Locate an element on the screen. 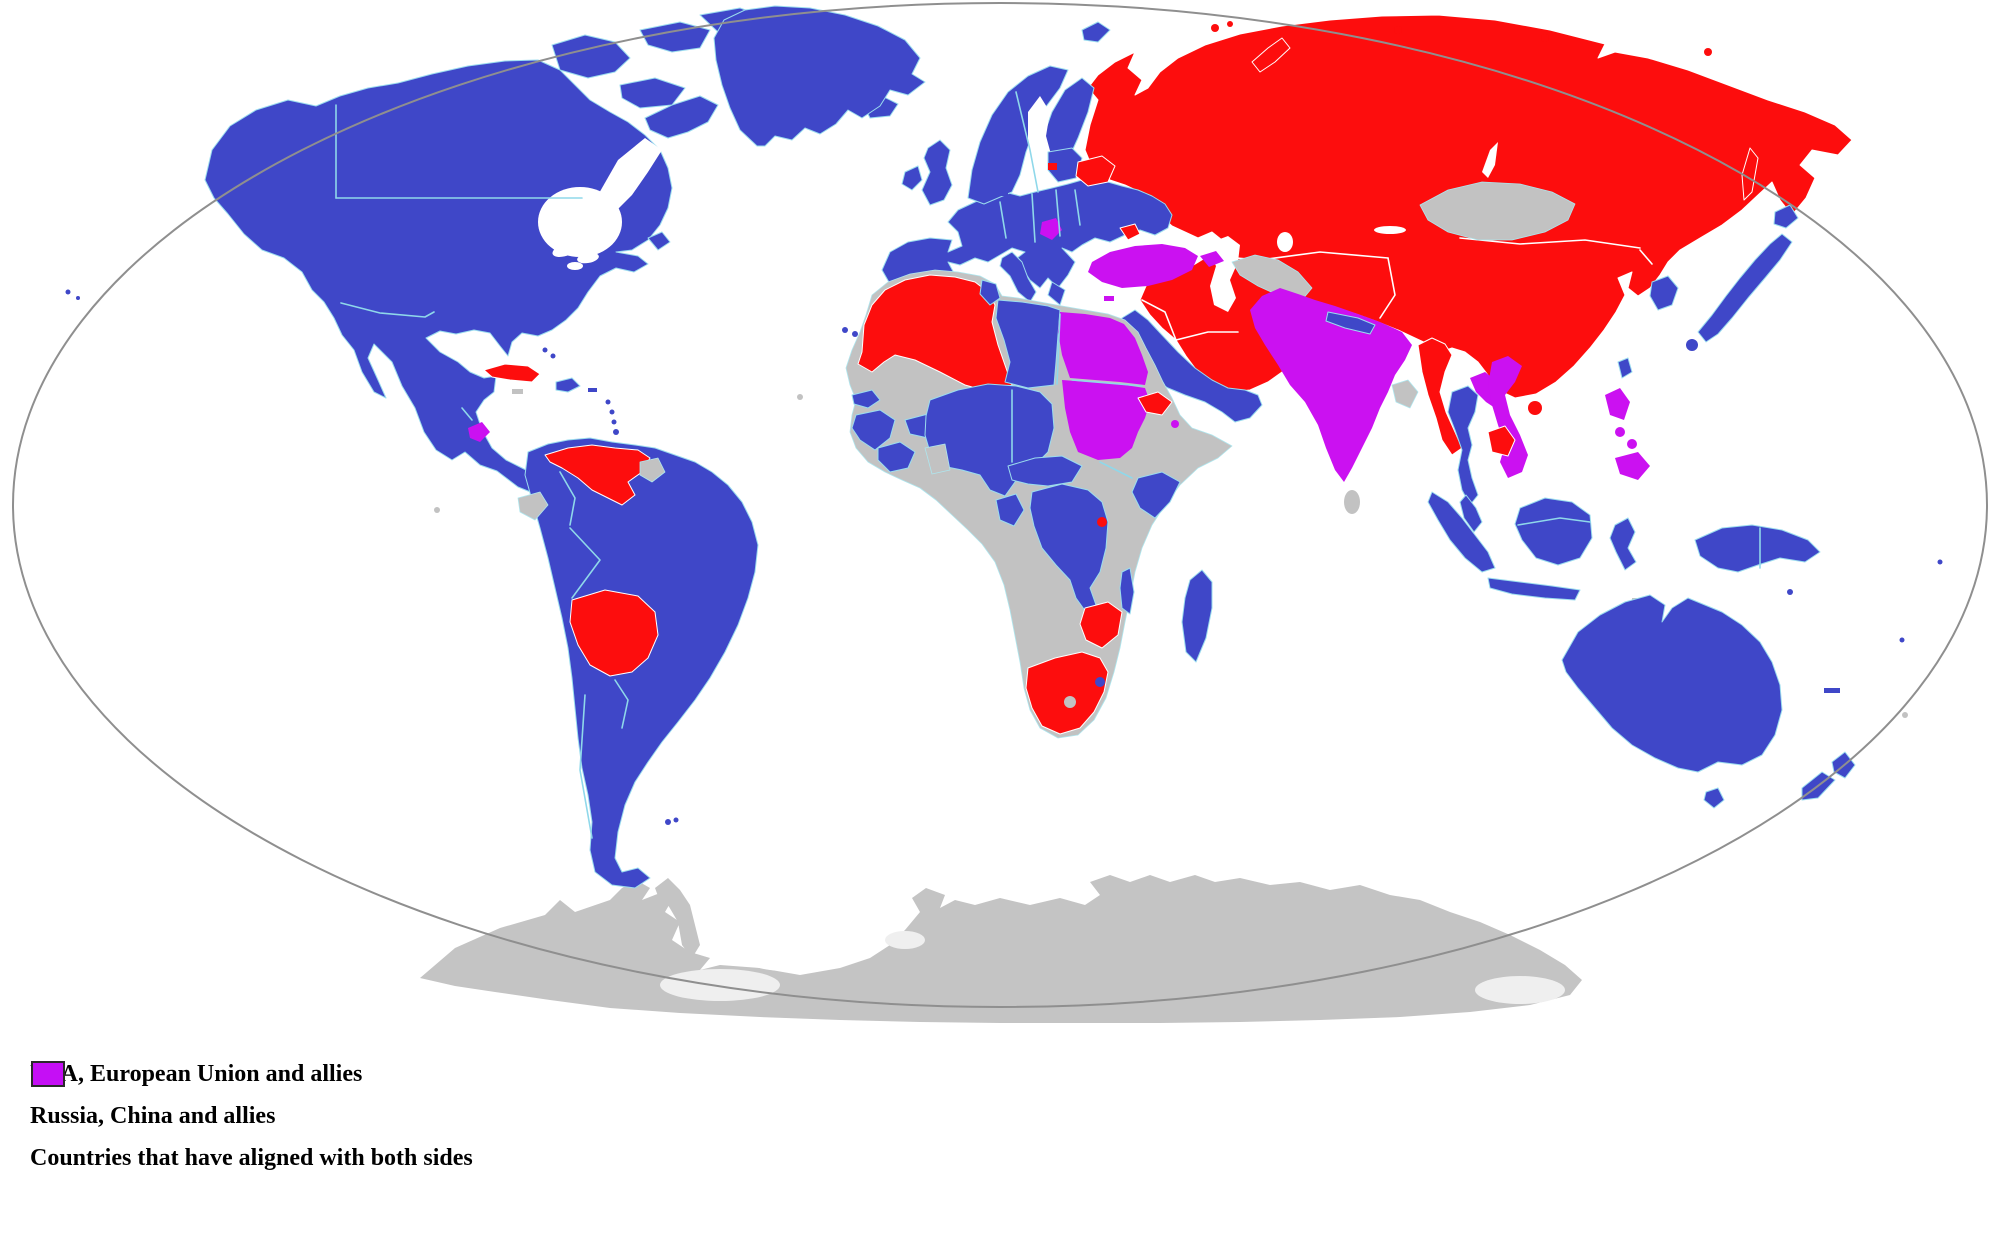 This screenshot has width=2000, height=1235. aral-sea is located at coordinates (1285, 242).